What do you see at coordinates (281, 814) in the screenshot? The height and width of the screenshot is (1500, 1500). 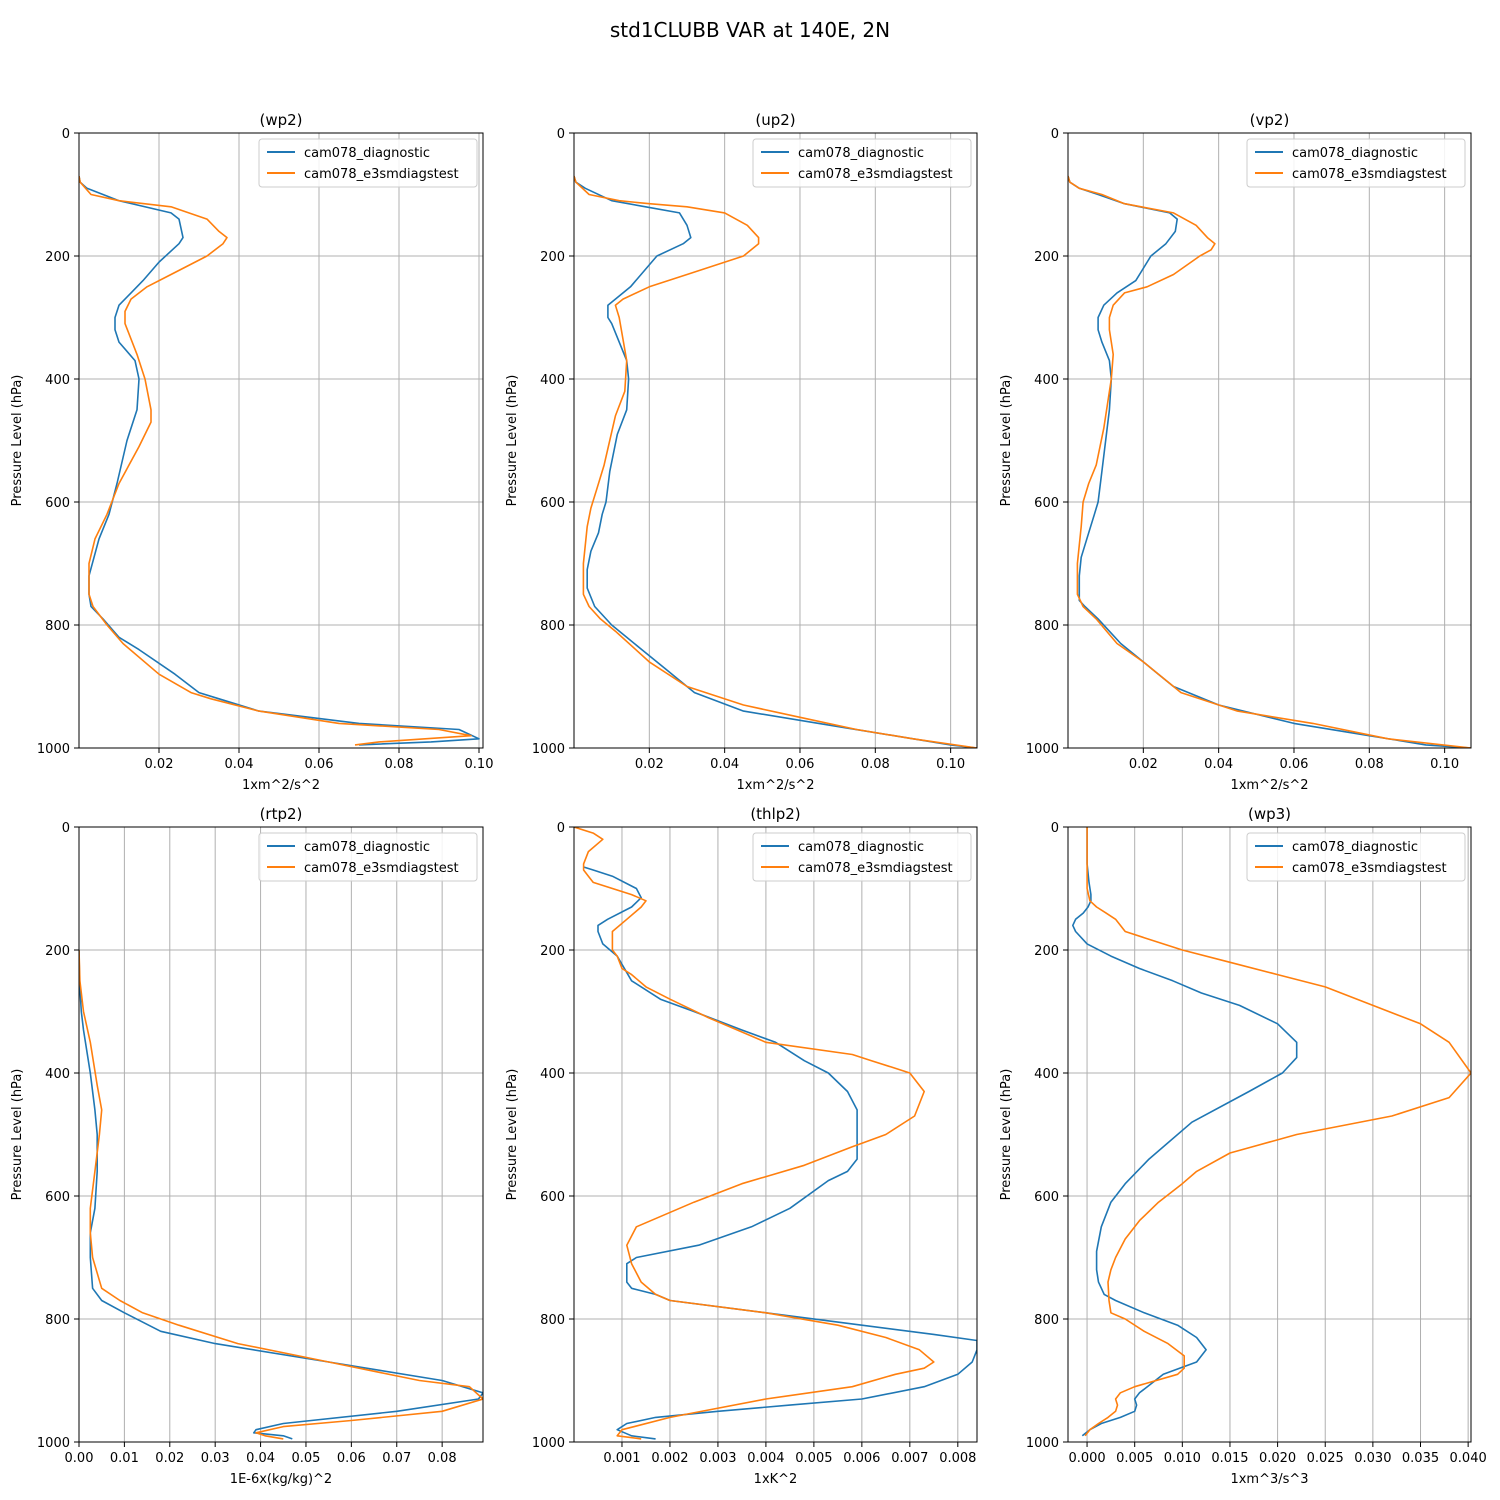 I see `subplot-title: (rtp2)` at bounding box center [281, 814].